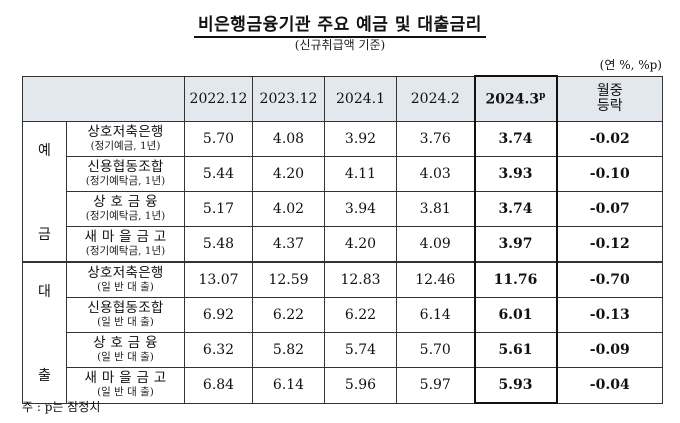 This screenshot has height=423, width=680. I want to click on value-cell: 3.92, so click(360, 139).